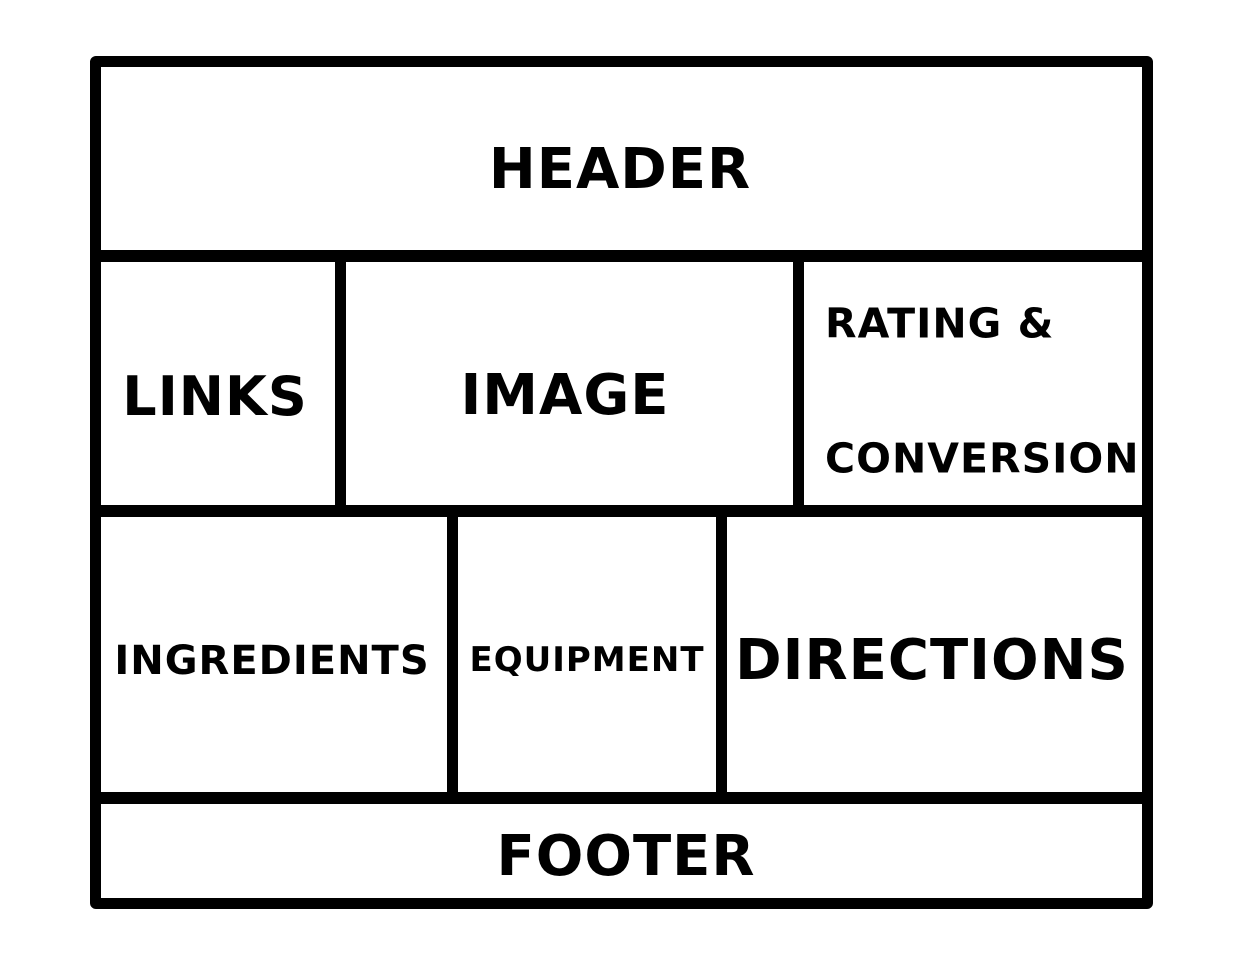  Describe the element at coordinates (452, 654) in the screenshot. I see `divider-ingredients-equipment` at that location.